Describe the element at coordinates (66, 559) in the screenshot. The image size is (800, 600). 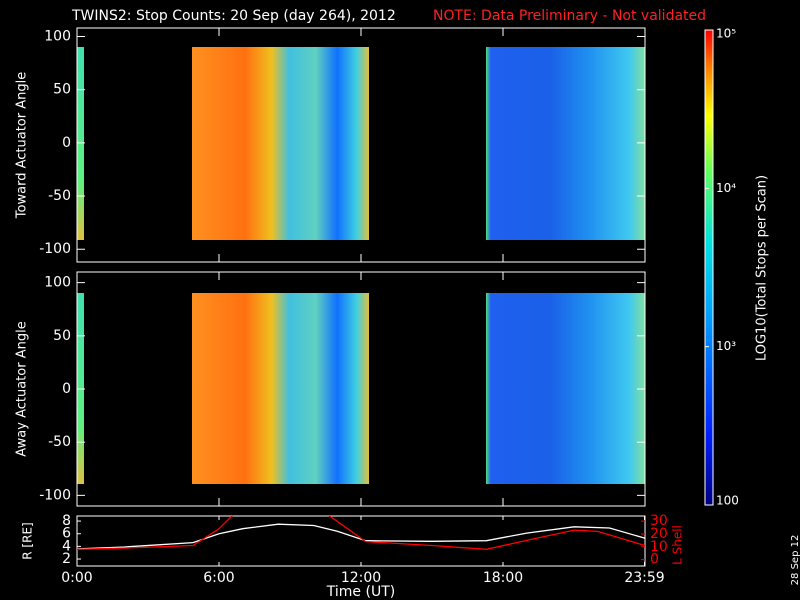
I see `y-tick-label: 2` at that location.